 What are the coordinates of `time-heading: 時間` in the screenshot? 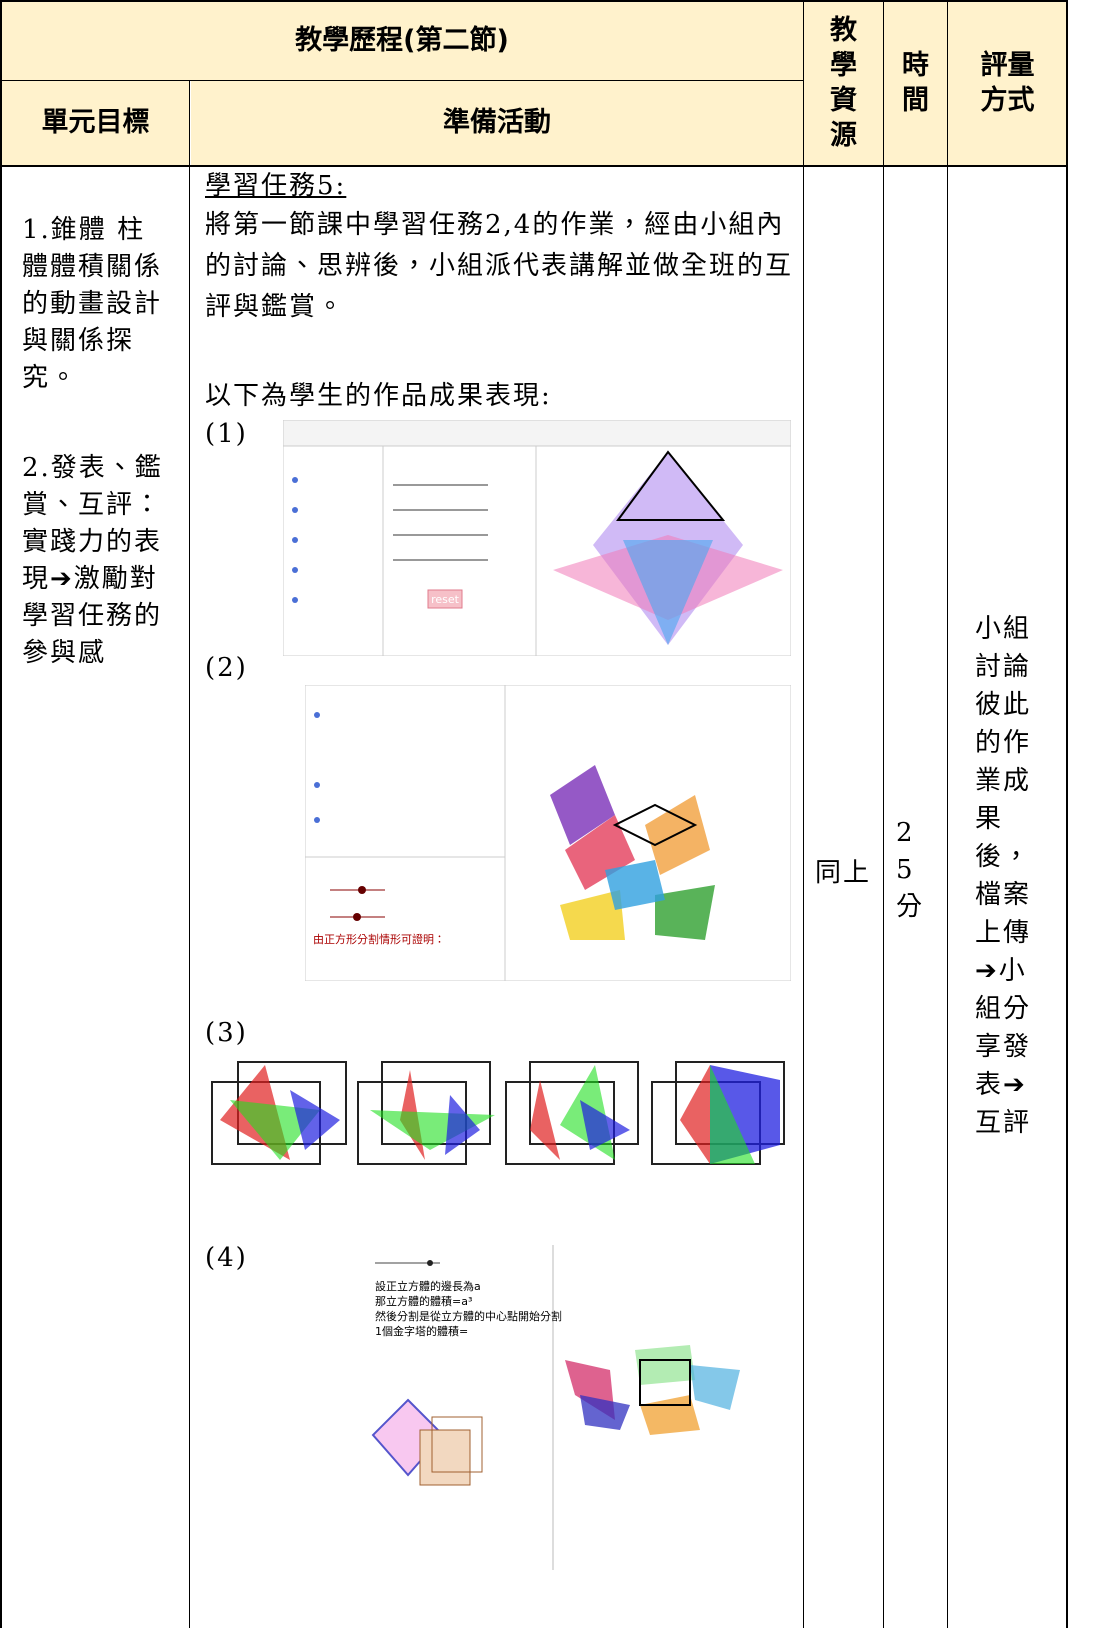 It's located at (915, 82).